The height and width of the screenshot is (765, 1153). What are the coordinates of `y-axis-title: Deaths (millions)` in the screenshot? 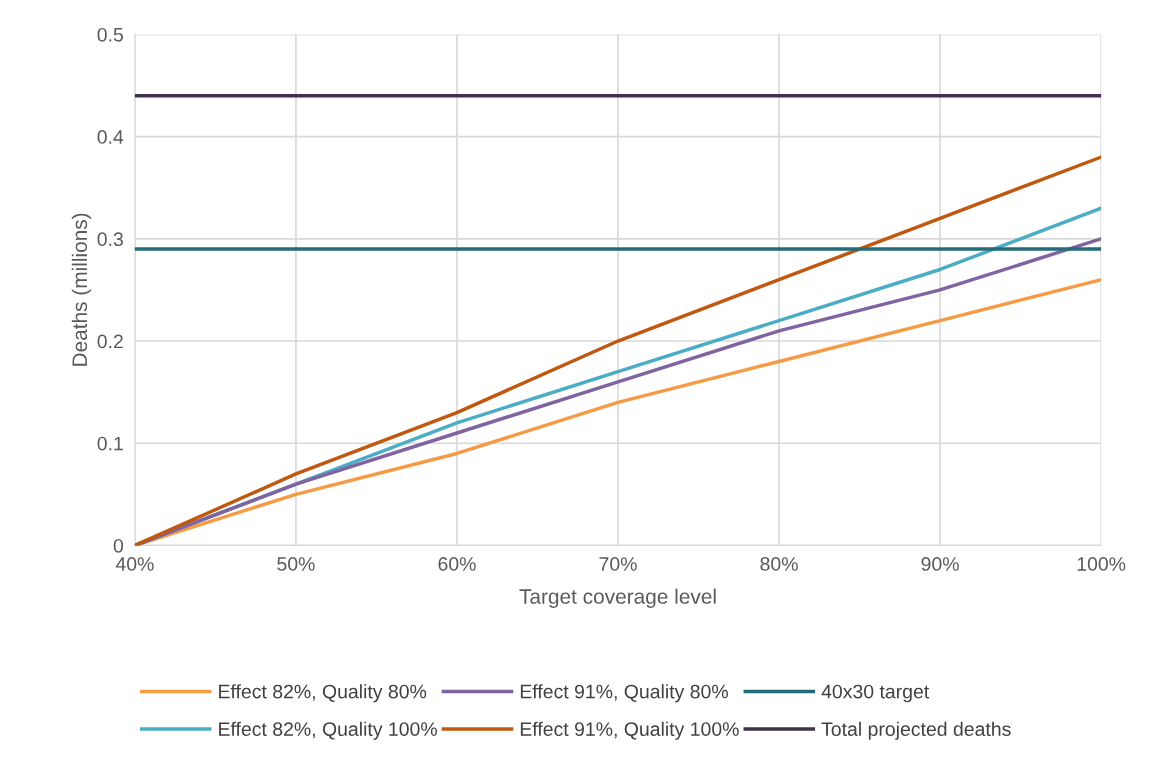 It's located at (81, 289).